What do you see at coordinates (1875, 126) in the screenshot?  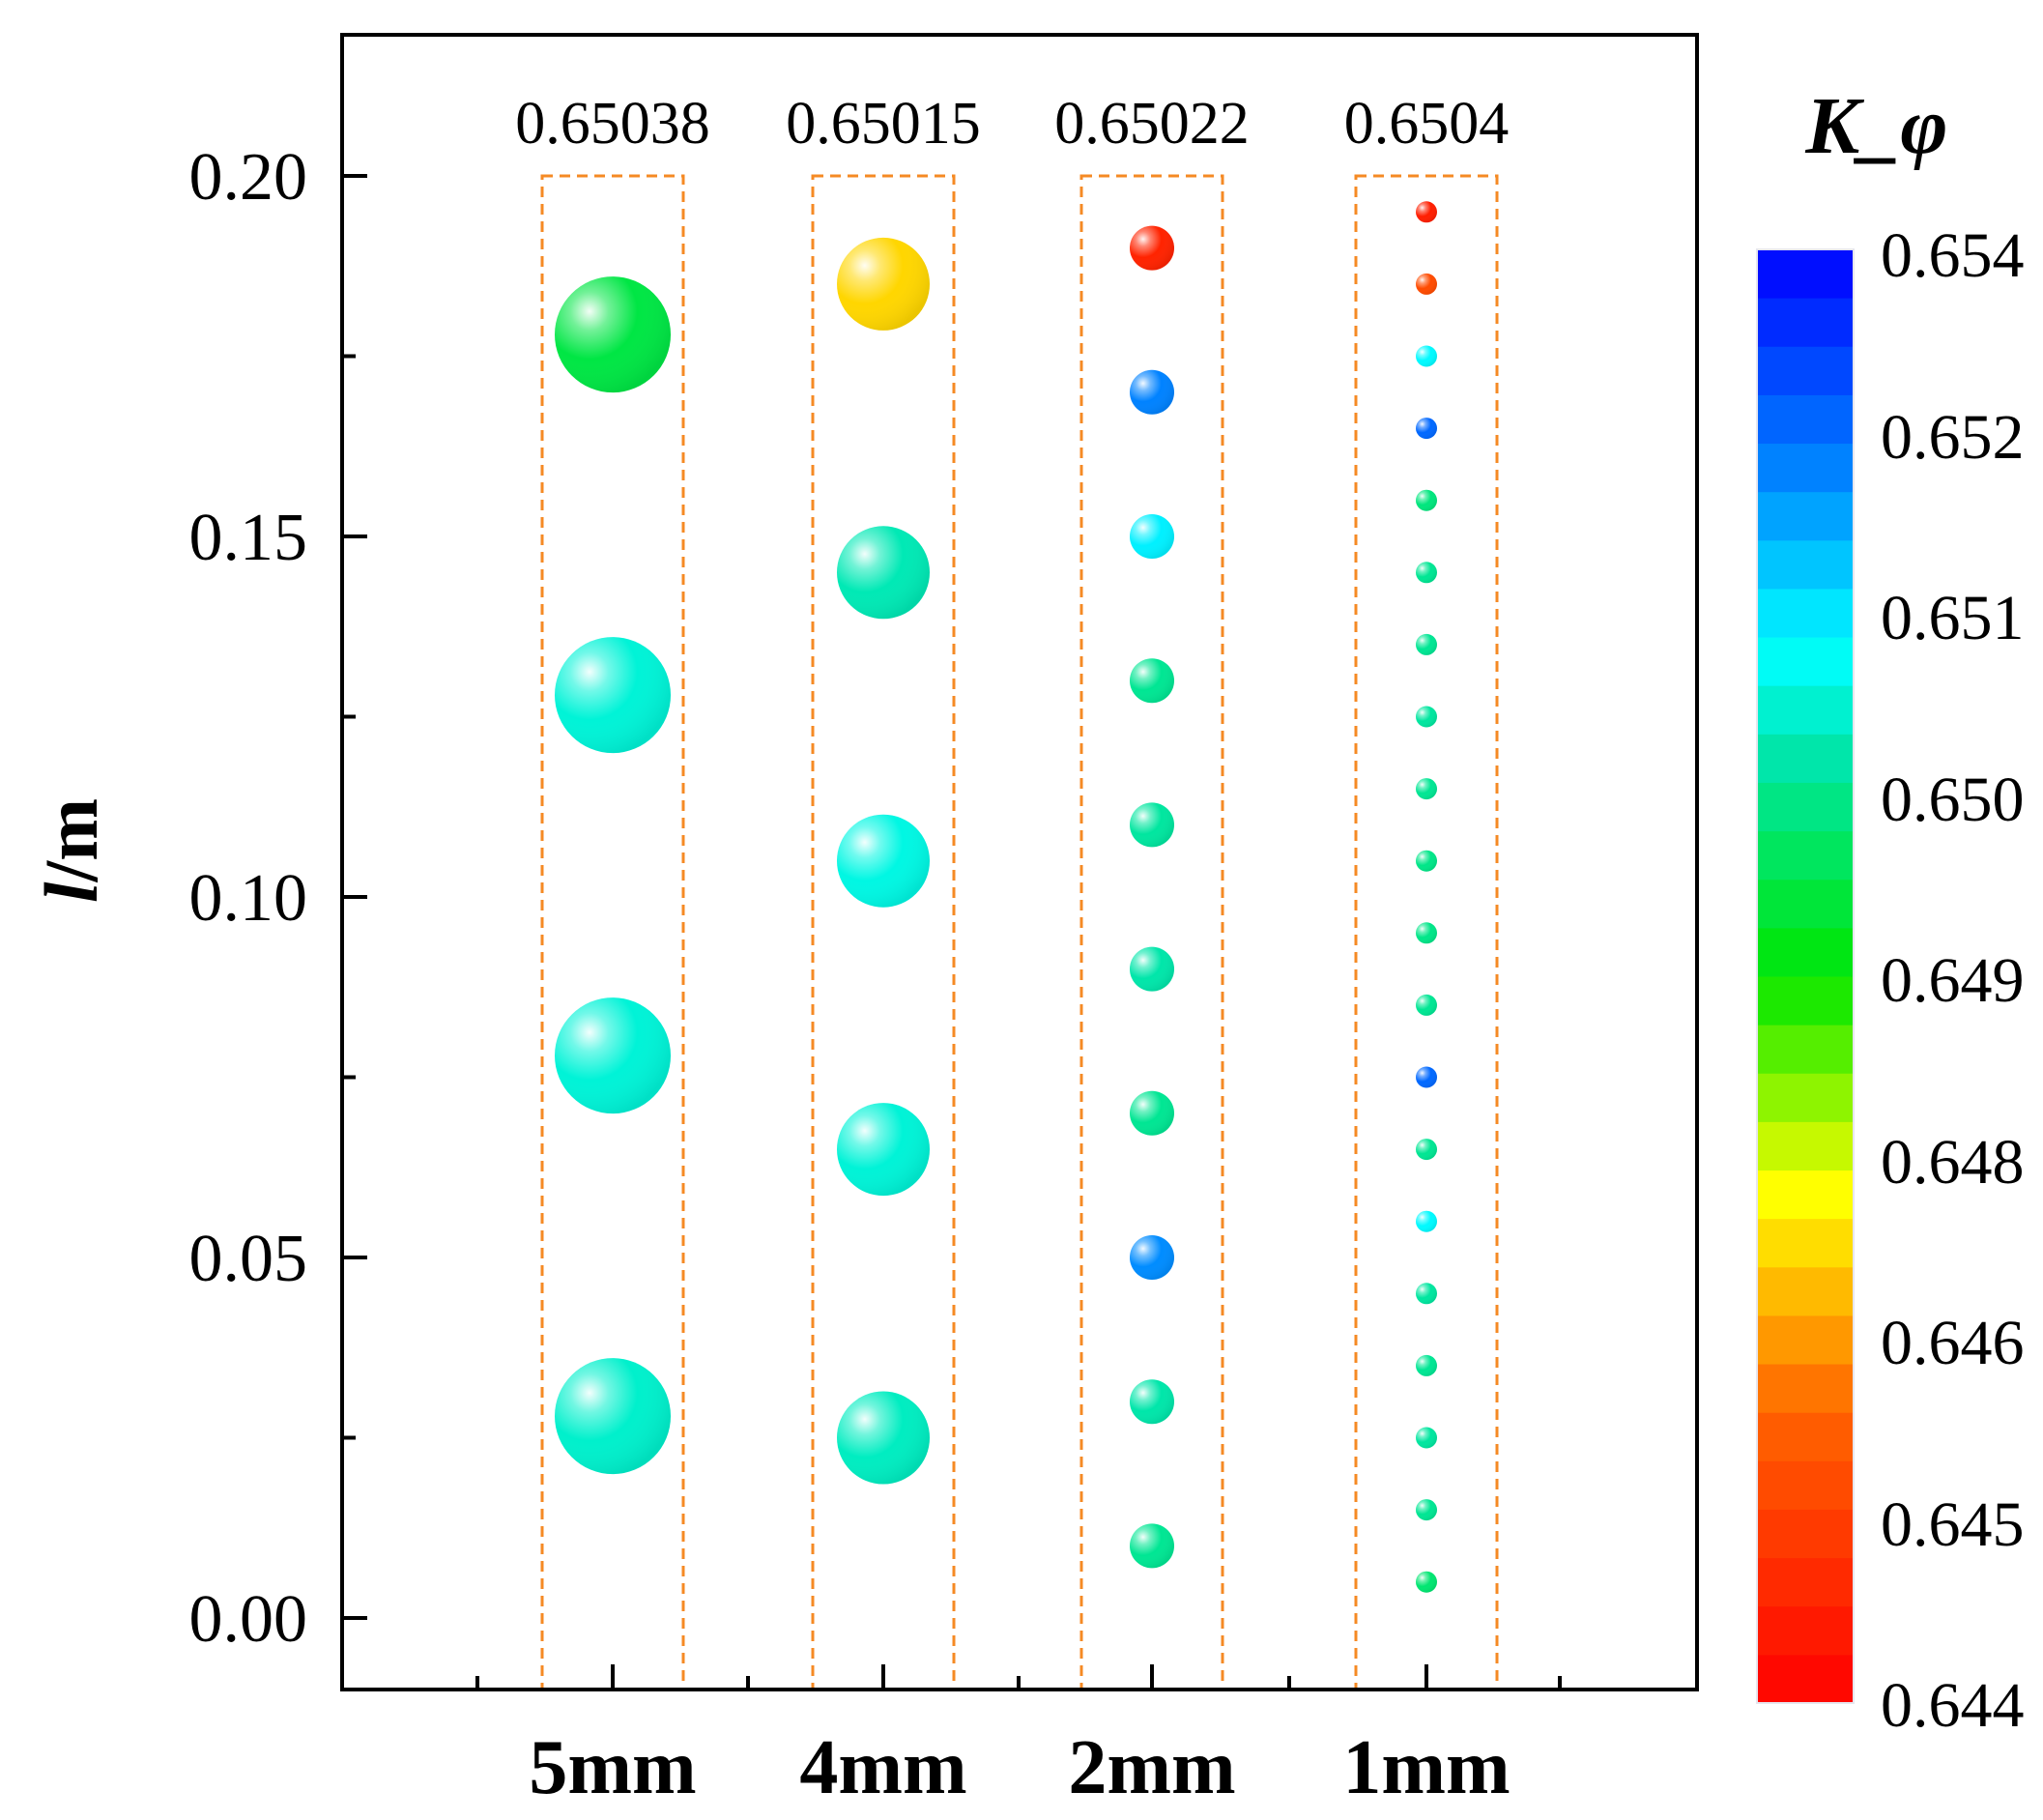 I see `colorbar-title: K_φ` at bounding box center [1875, 126].